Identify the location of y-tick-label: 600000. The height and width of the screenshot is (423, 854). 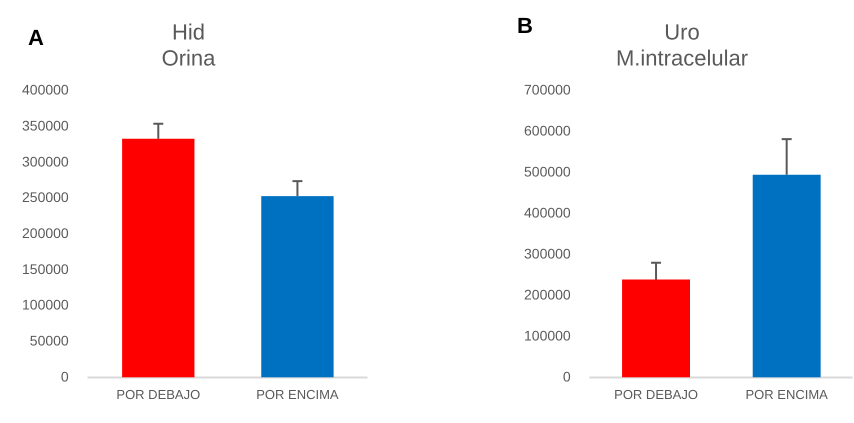
(547, 130).